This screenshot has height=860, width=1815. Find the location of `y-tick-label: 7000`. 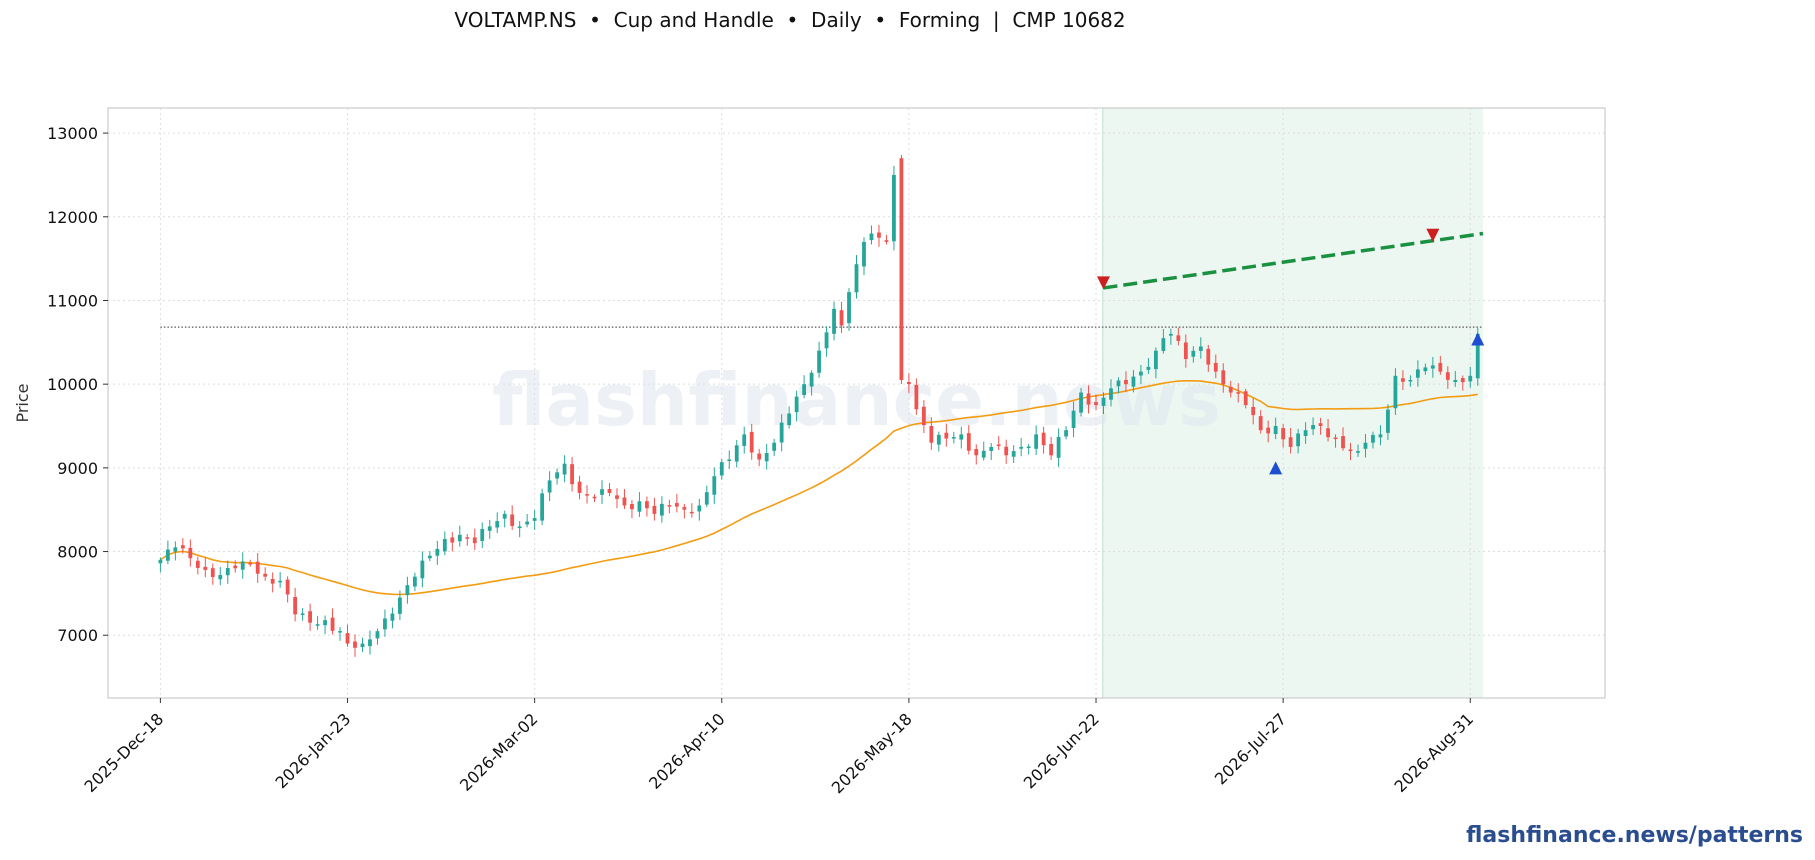

y-tick-label: 7000 is located at coordinates (77, 635).